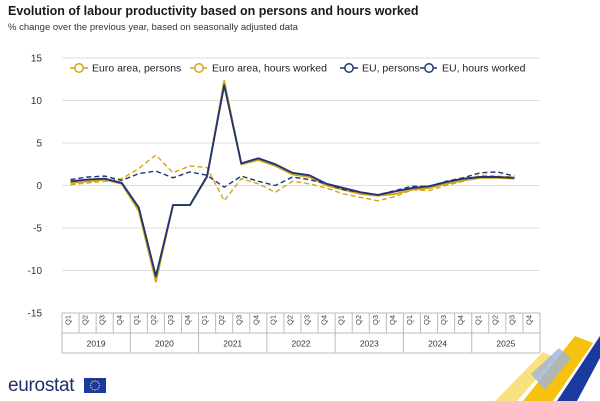 The image size is (600, 401). I want to click on year-tick-label: 2024, so click(437, 344).